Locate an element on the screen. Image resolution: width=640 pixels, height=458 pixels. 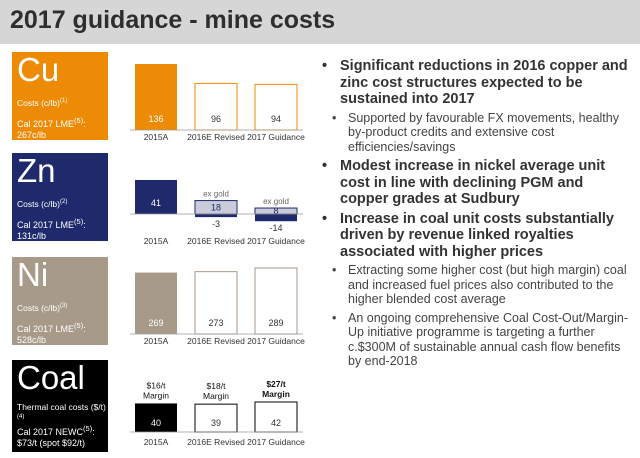
margin-label: $18/t is located at coordinates (217, 386).